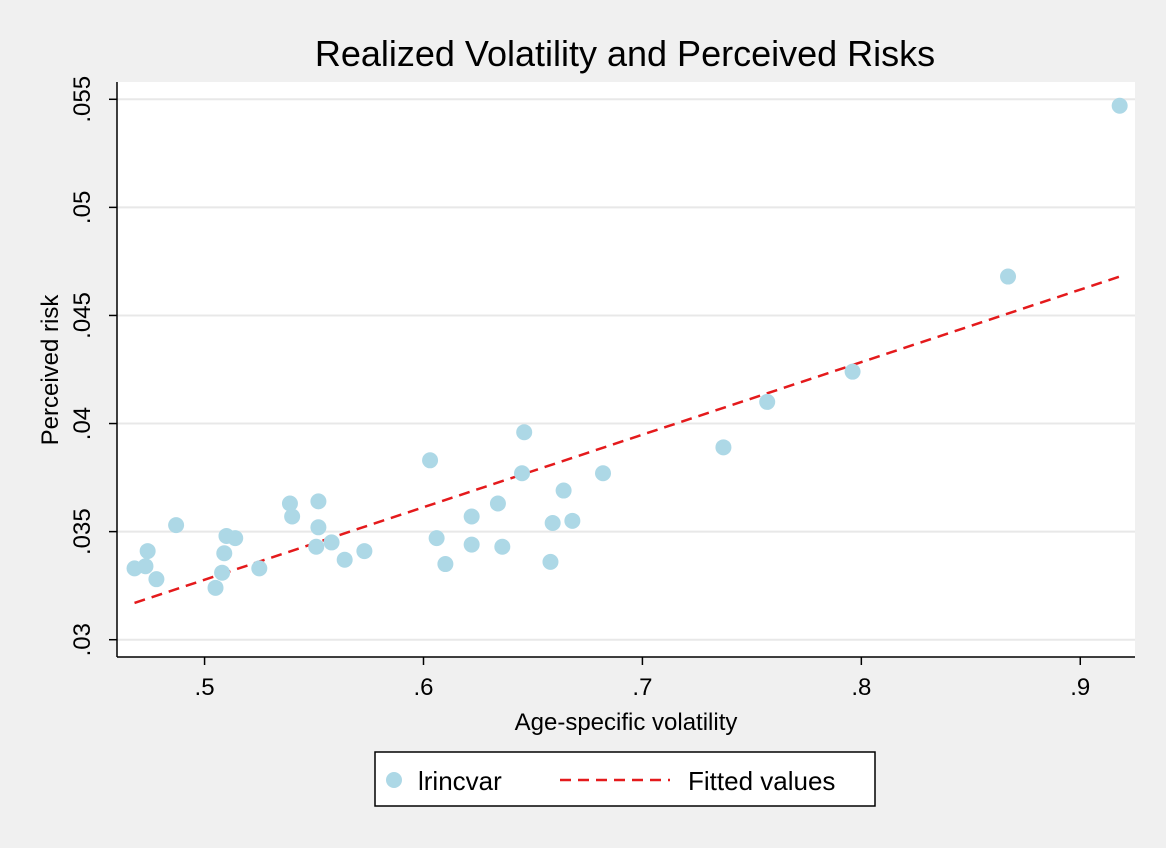 This screenshot has width=1166, height=848. I want to click on y-tick-label: .04, so click(82, 423).